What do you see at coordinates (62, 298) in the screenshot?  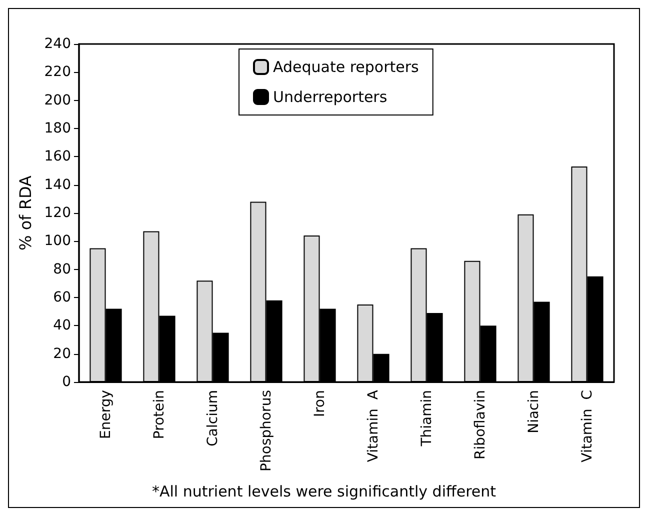 I see `y-tick-label: 60` at bounding box center [62, 298].